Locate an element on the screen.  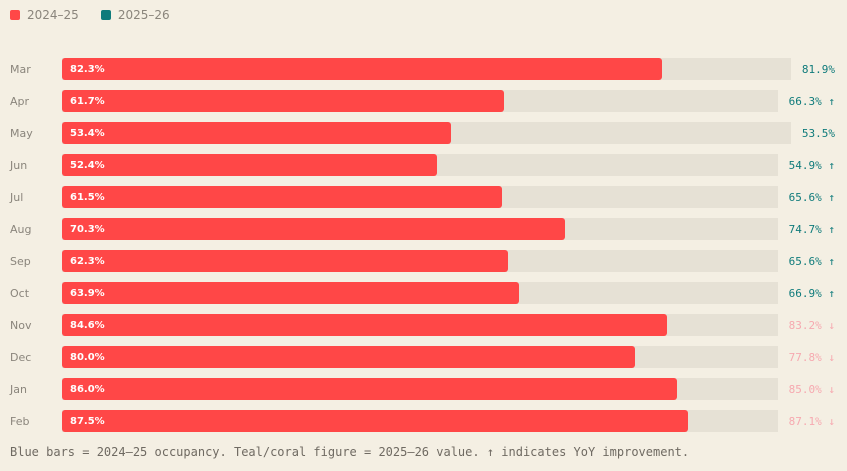
bar-track: 53.4% is located at coordinates (426, 133).